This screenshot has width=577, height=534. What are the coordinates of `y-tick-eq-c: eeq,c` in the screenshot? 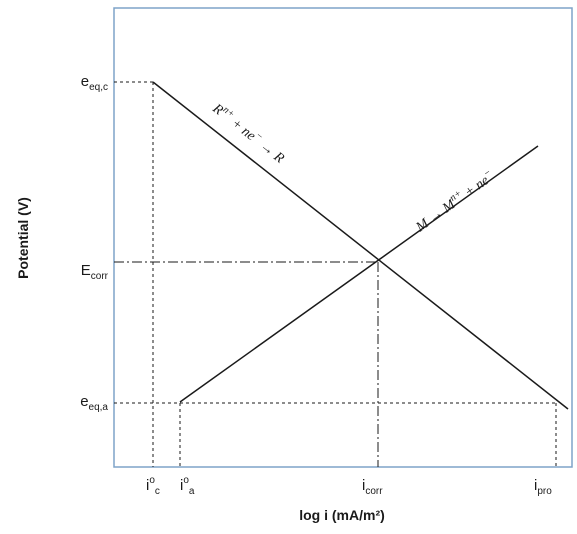 It's located at (94, 83).